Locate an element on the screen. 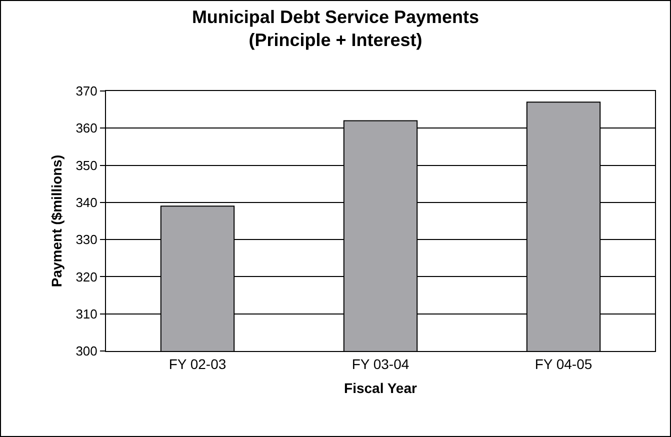 The height and width of the screenshot is (437, 671). y-tick-label: 340 is located at coordinates (87, 202).